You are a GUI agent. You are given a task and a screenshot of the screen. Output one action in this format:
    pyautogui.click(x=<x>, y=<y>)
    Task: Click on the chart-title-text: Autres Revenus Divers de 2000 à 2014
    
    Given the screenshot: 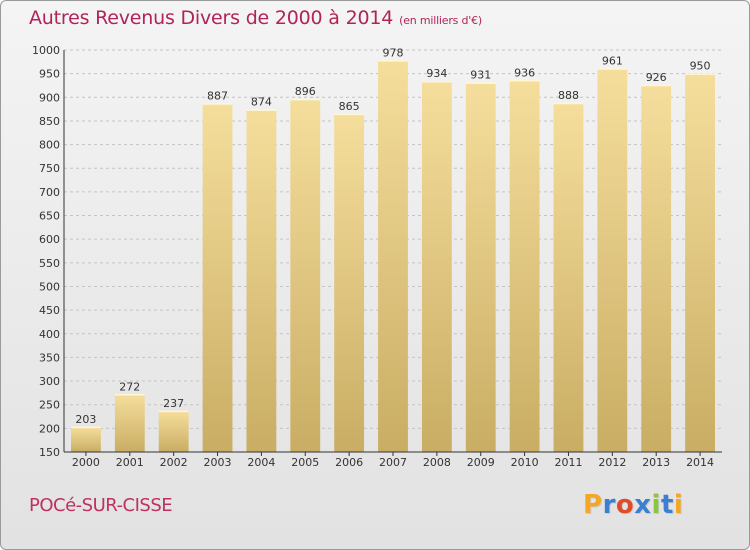 What is the action you would take?
    pyautogui.click(x=211, y=18)
    